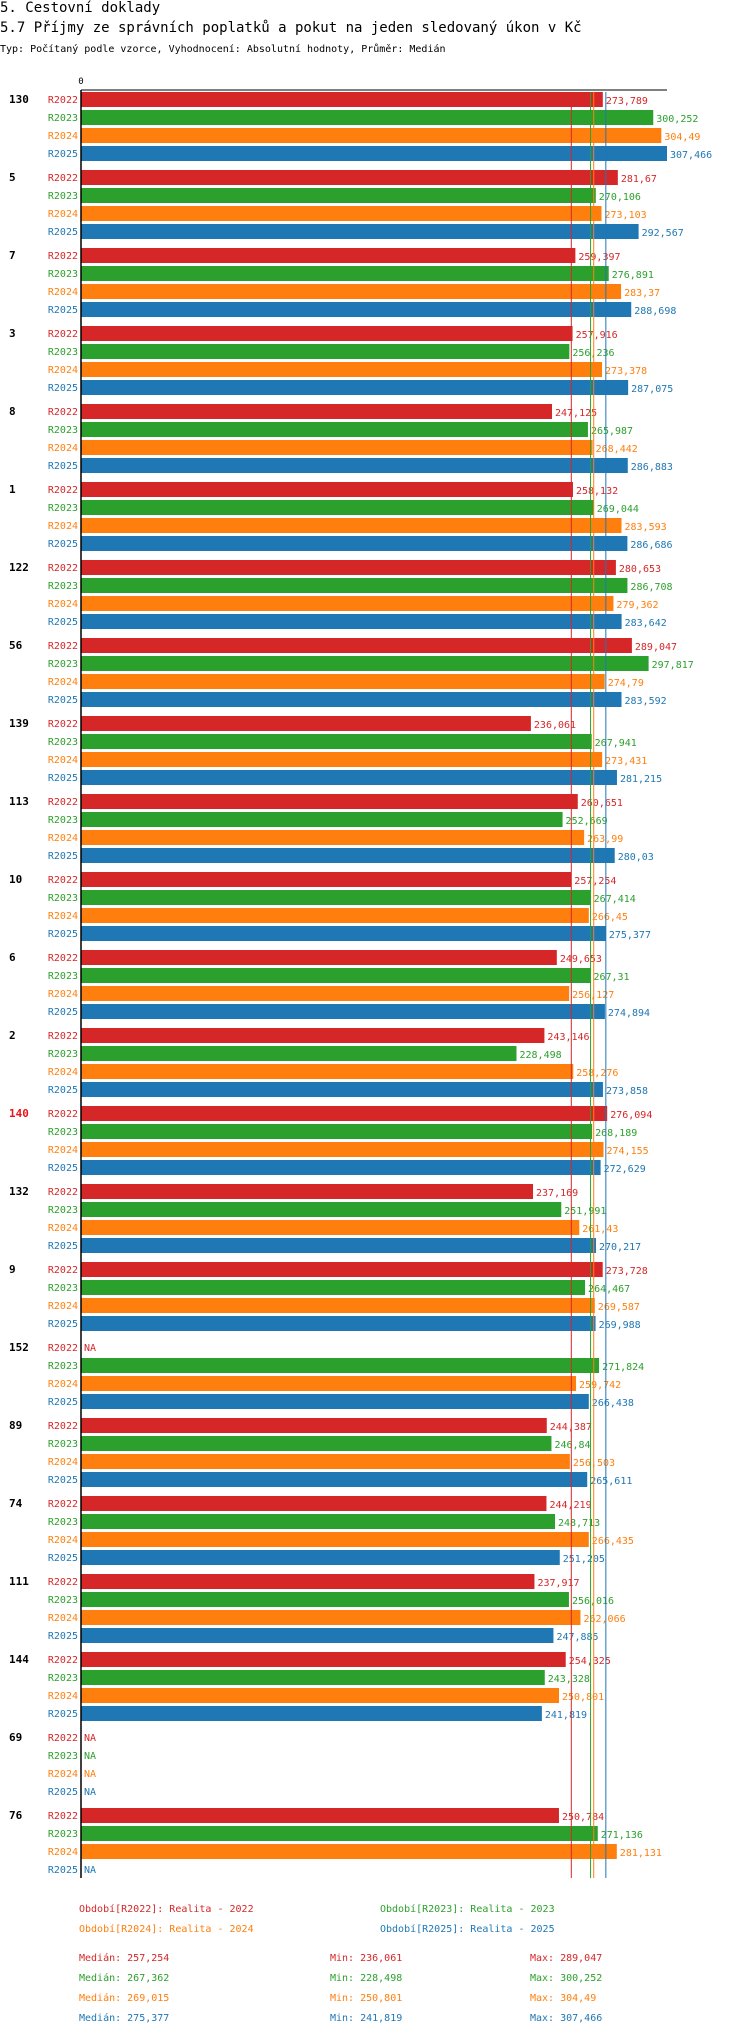  I want to click on section-title: 5. Cestovní doklady, so click(80, 8).